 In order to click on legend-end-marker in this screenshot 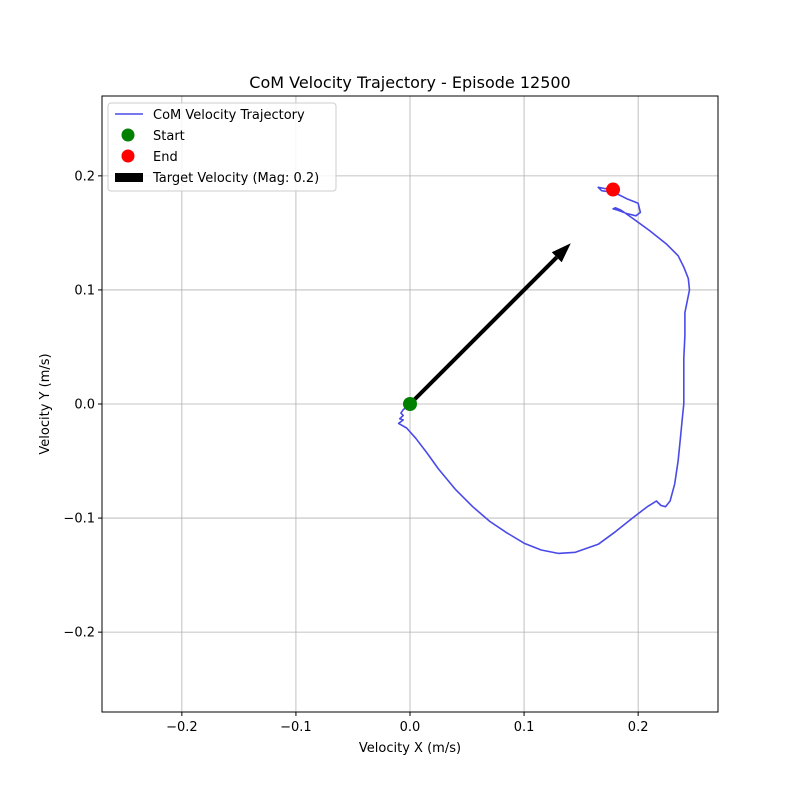, I will do `click(128, 156)`.